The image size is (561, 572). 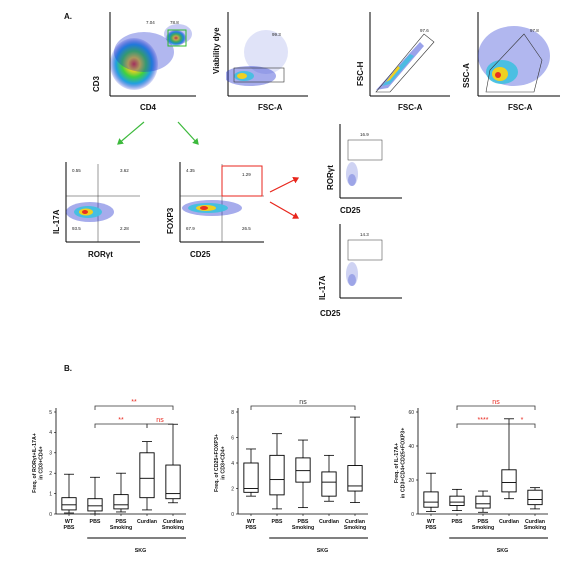 I want to click on y-tick-label: 3, so click(x=50, y=454).